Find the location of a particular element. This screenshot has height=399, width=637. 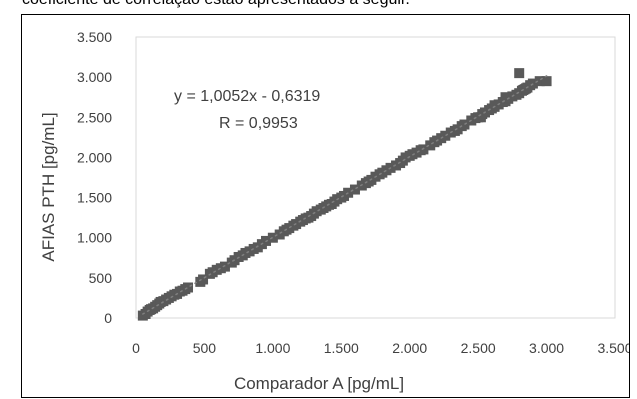

y-tick-label: 2.500 is located at coordinates (94, 117).